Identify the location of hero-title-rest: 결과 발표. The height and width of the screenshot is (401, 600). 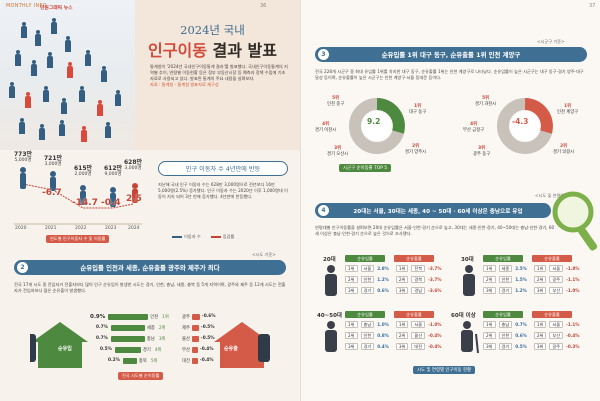
(241, 50).